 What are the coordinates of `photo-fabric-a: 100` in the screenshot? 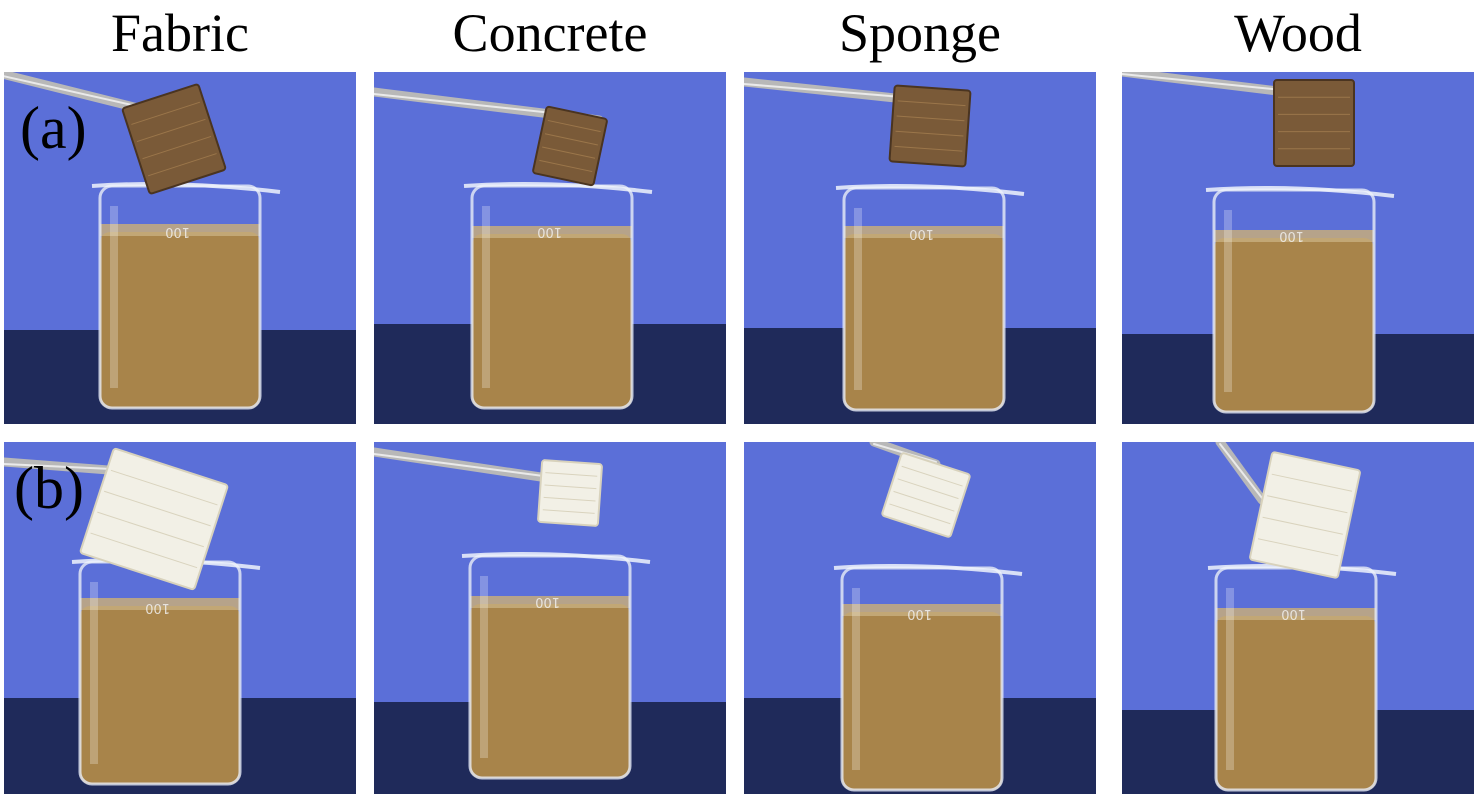 It's located at (180, 248).